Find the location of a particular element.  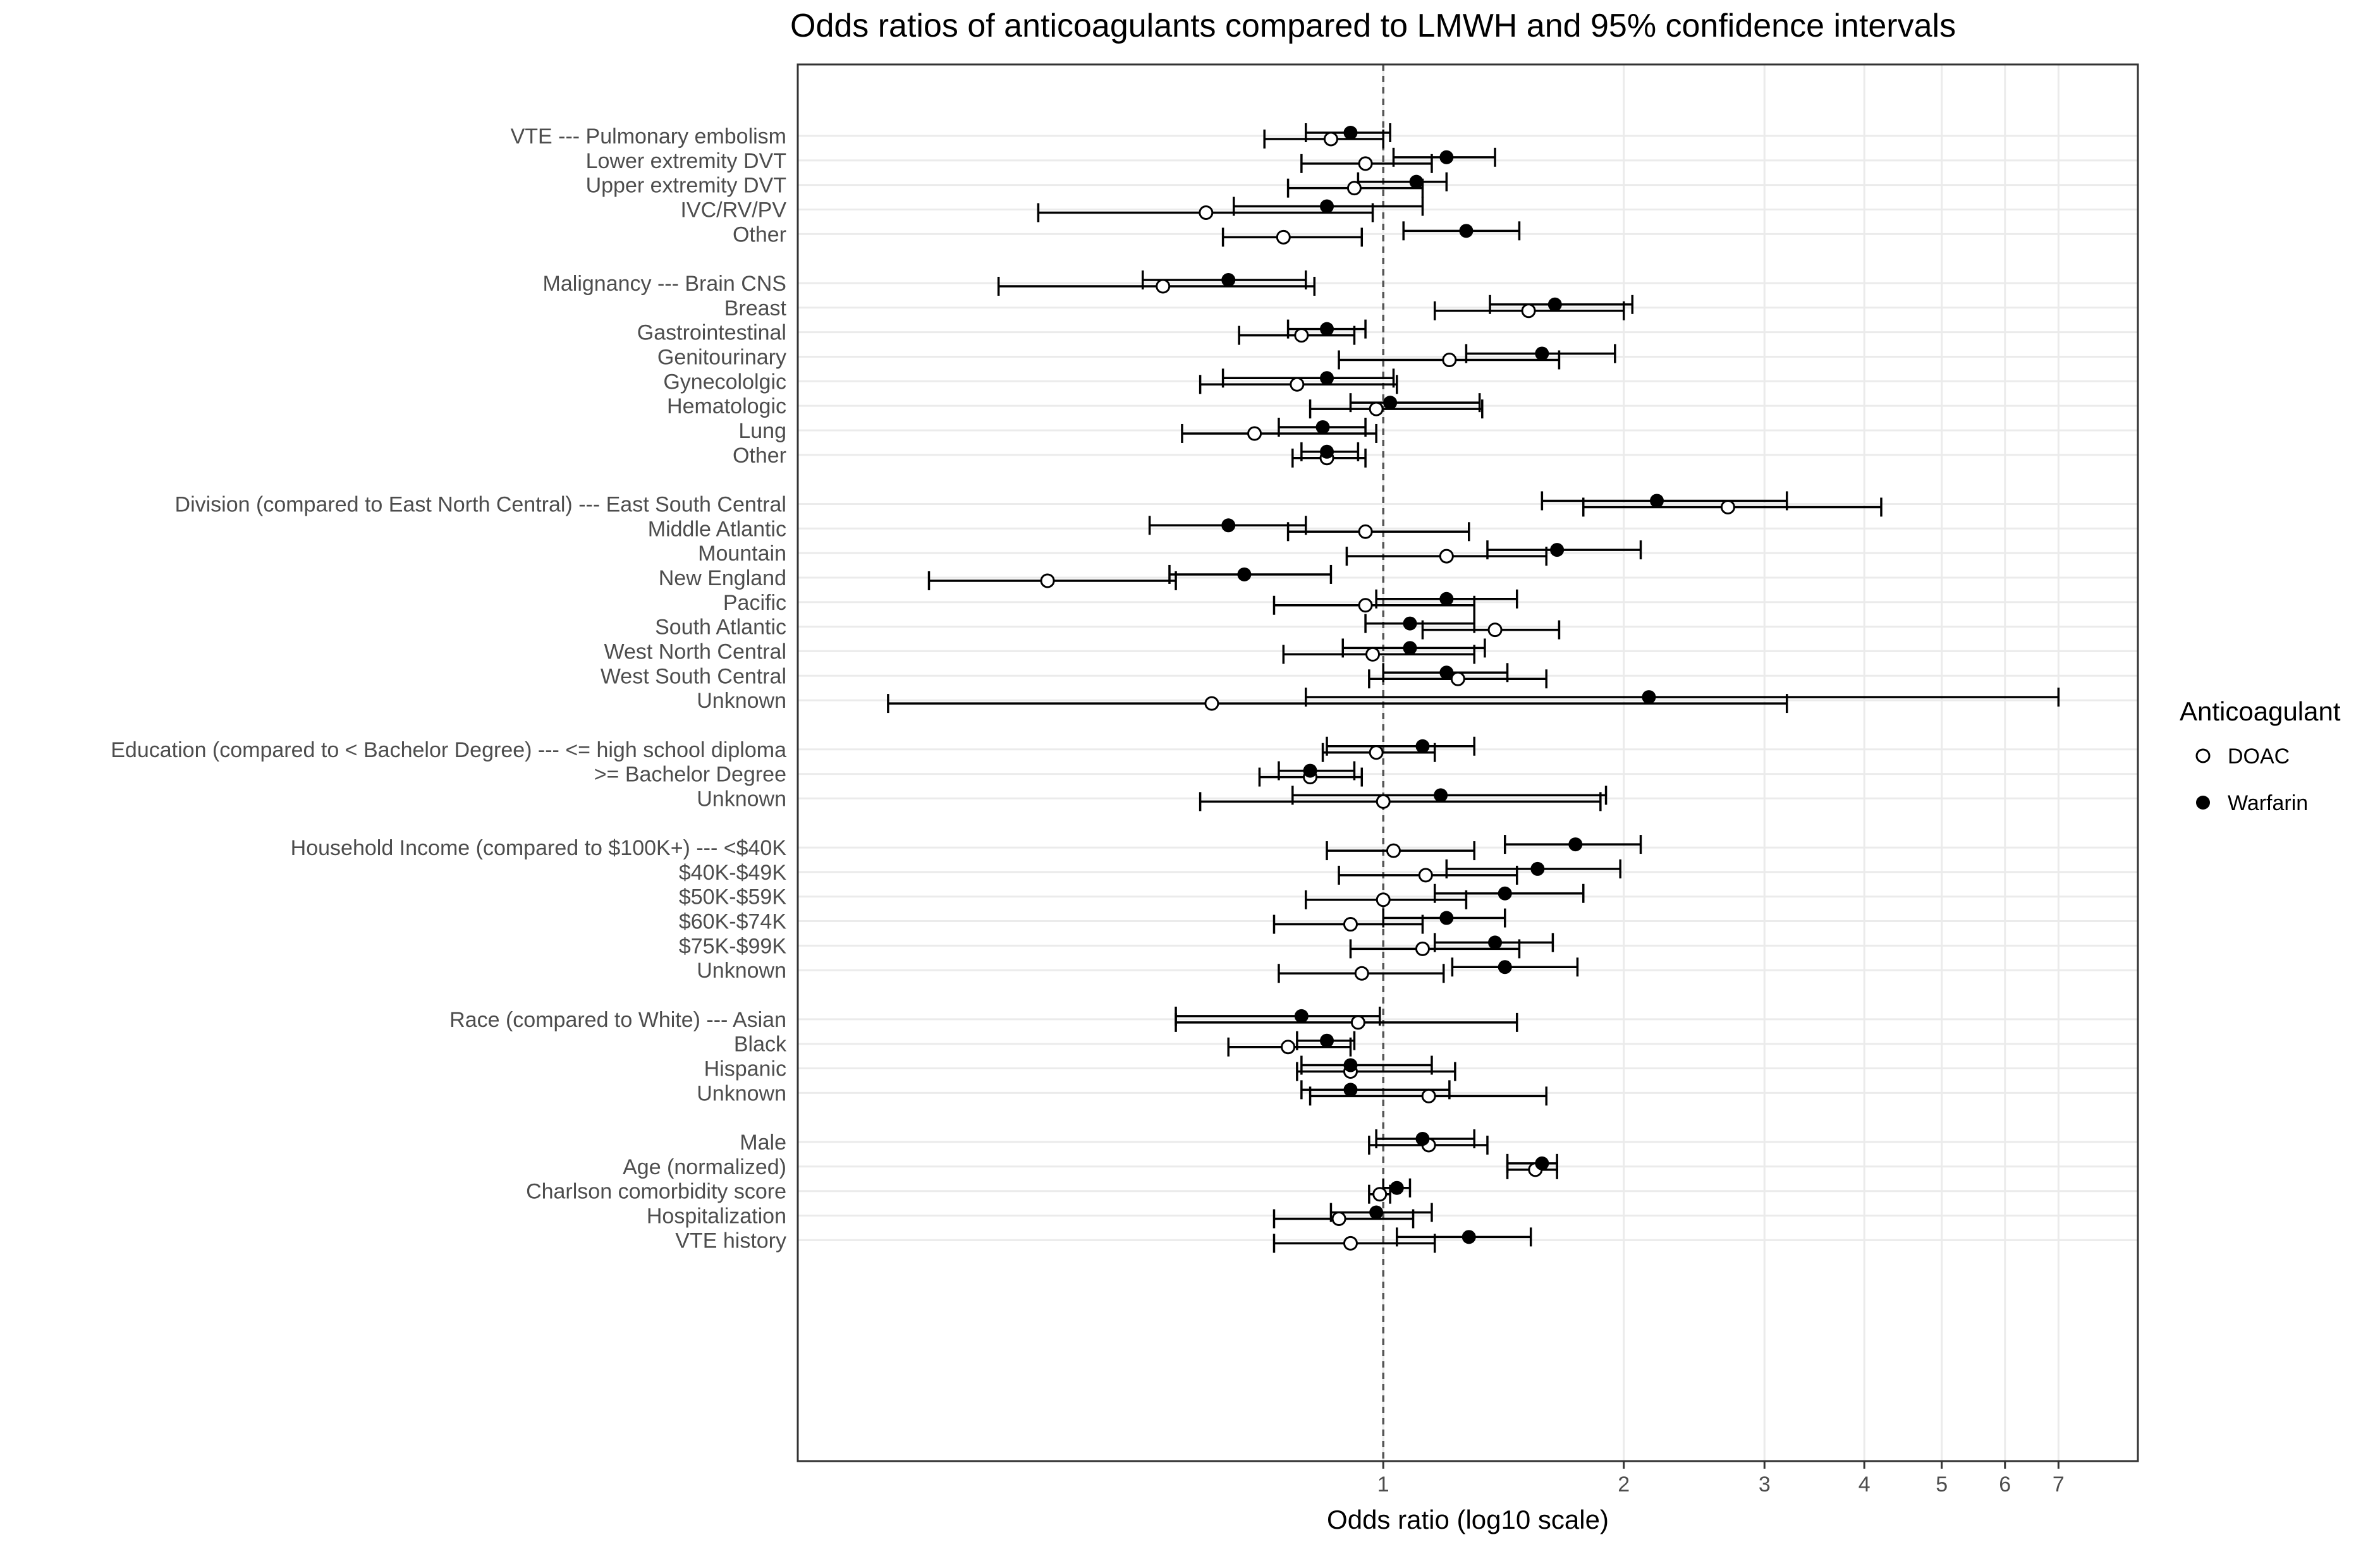

legend-item-warfarin: Warfarin is located at coordinates (2252, 803).